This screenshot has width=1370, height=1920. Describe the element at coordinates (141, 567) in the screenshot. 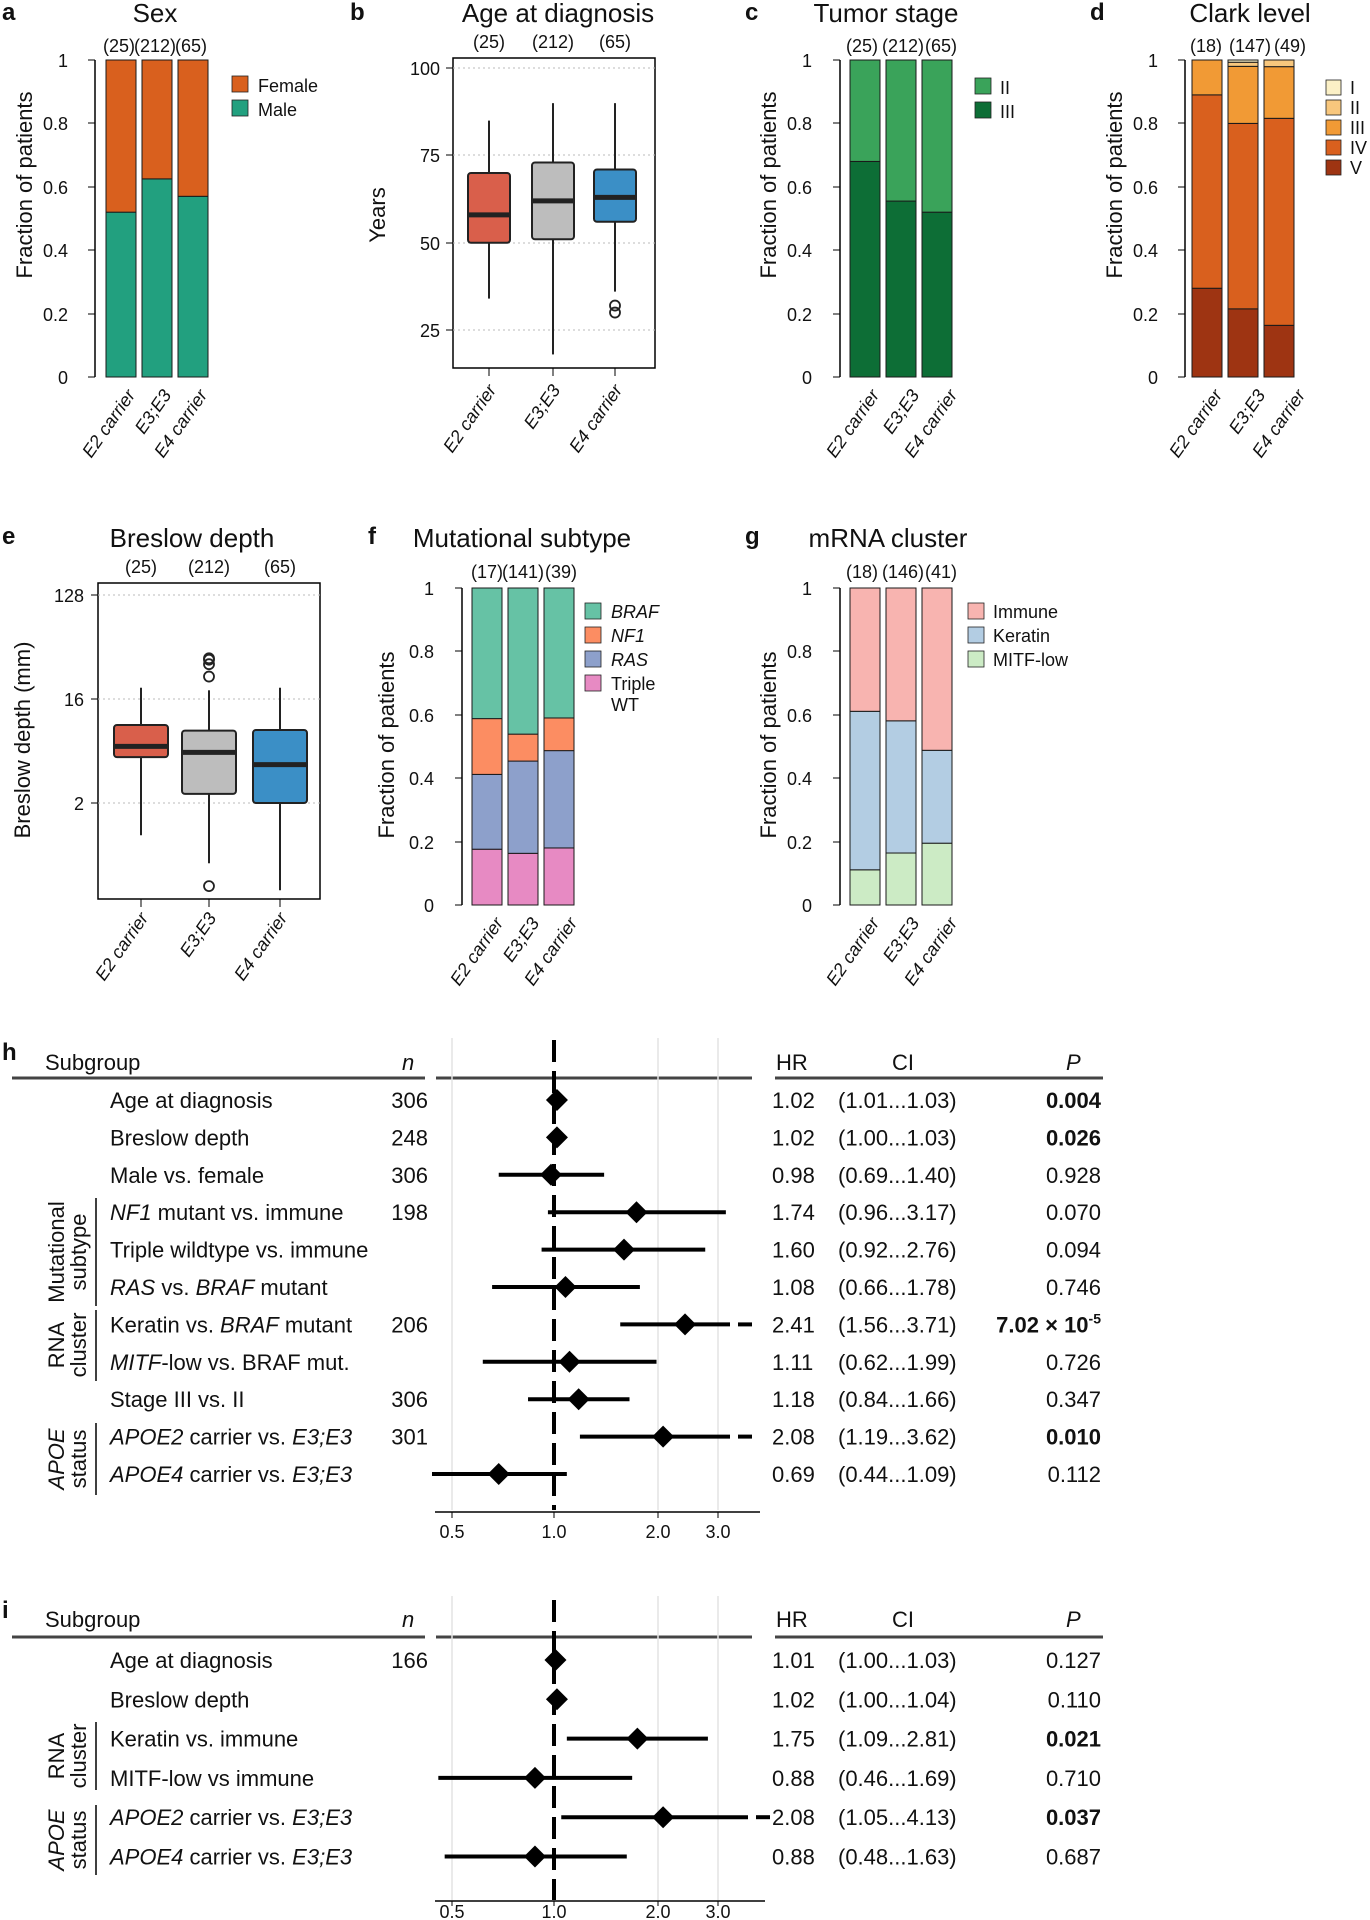

I see `n-label: (25)` at that location.